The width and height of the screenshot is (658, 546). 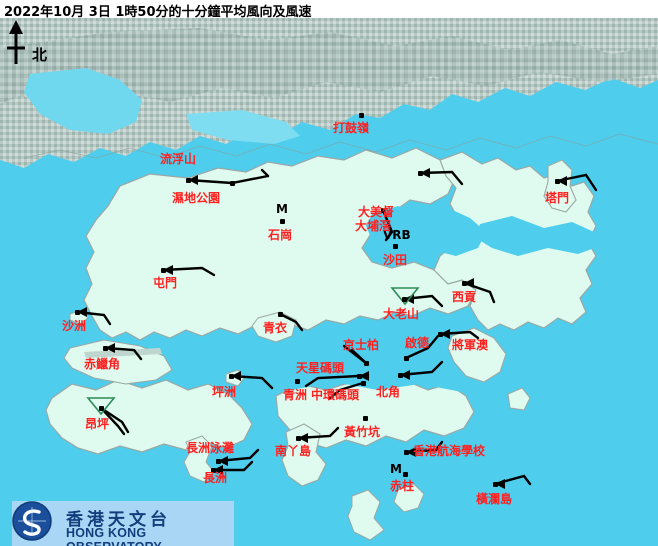 I want to click on station-label-hk-sea-school: 香港航海學校, so click(x=449, y=451).